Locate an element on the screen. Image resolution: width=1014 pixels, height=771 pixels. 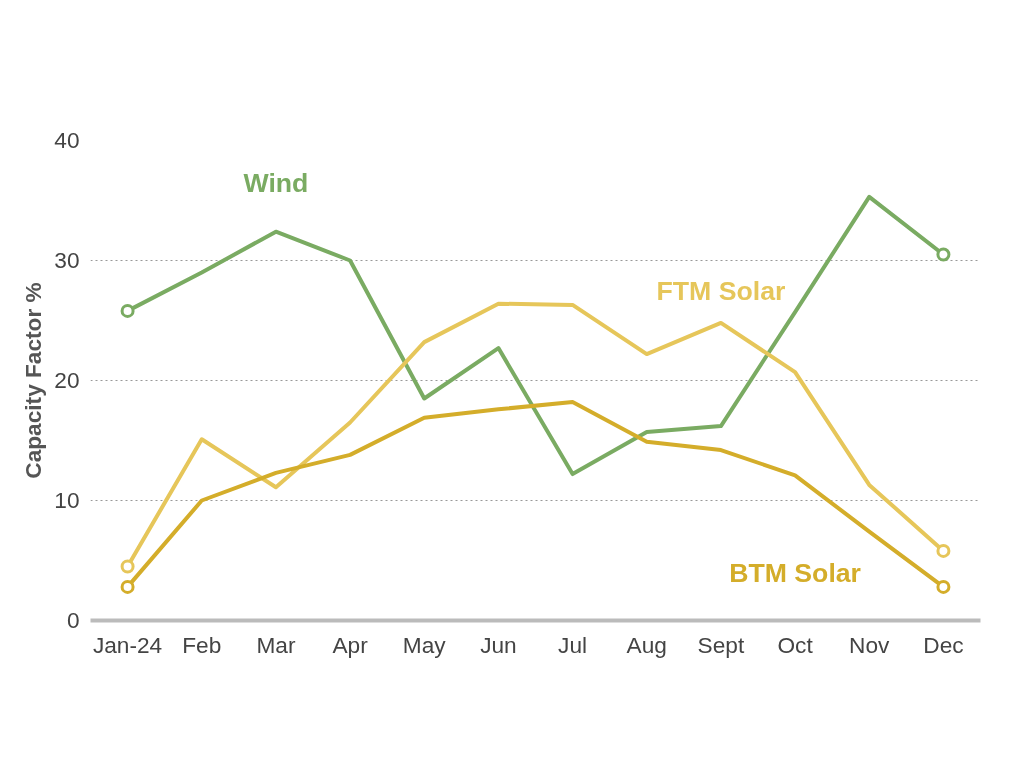
x-tick-label: May is located at coordinates (424, 644).